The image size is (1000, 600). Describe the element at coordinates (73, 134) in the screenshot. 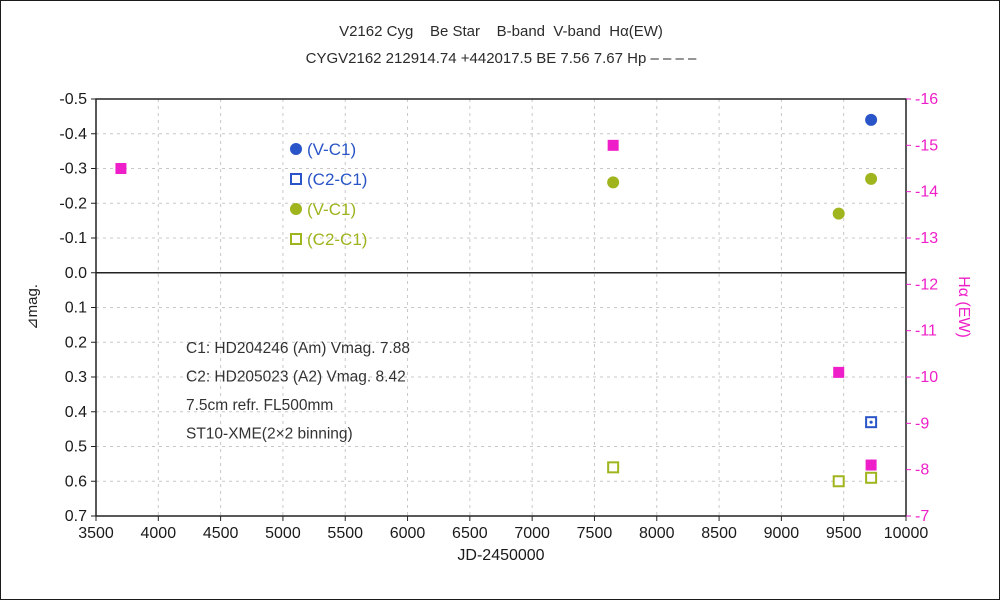

I see `y-left-tick-label: -0.4` at that location.